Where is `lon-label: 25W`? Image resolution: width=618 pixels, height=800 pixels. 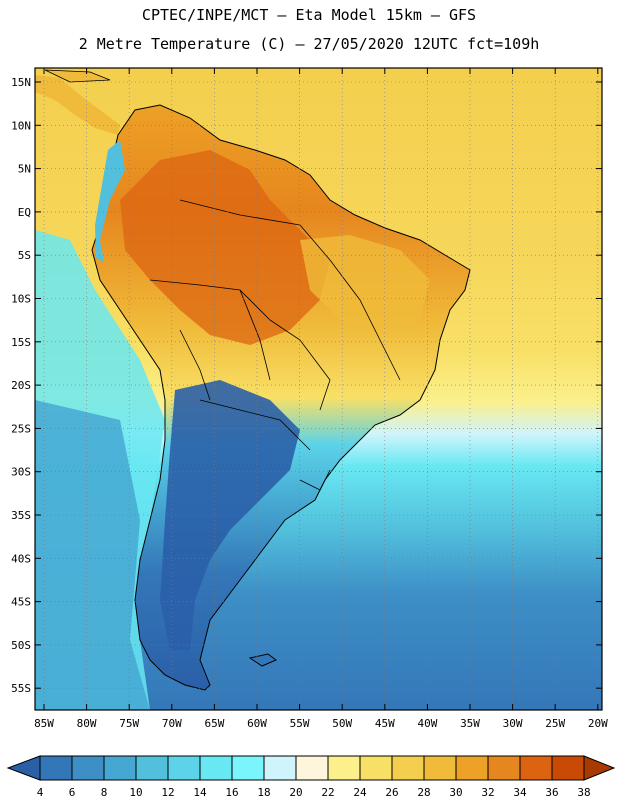 lon-label: 25W is located at coordinates (555, 723).